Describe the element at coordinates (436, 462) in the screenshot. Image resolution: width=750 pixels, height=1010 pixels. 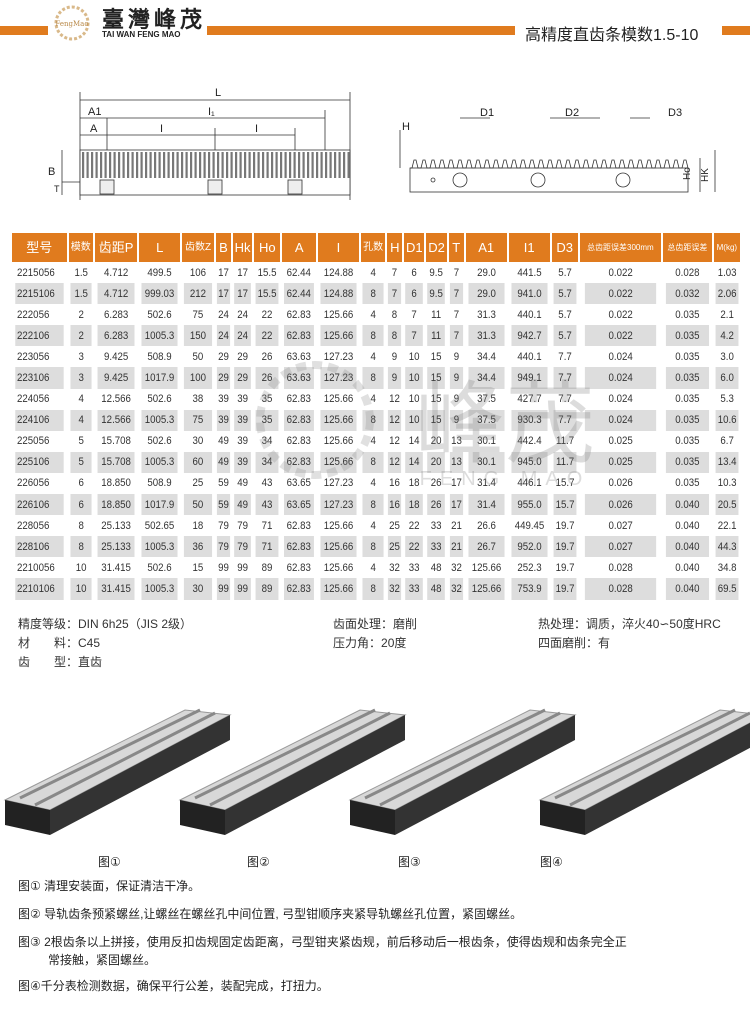
I see `table-cell: 20` at that location.